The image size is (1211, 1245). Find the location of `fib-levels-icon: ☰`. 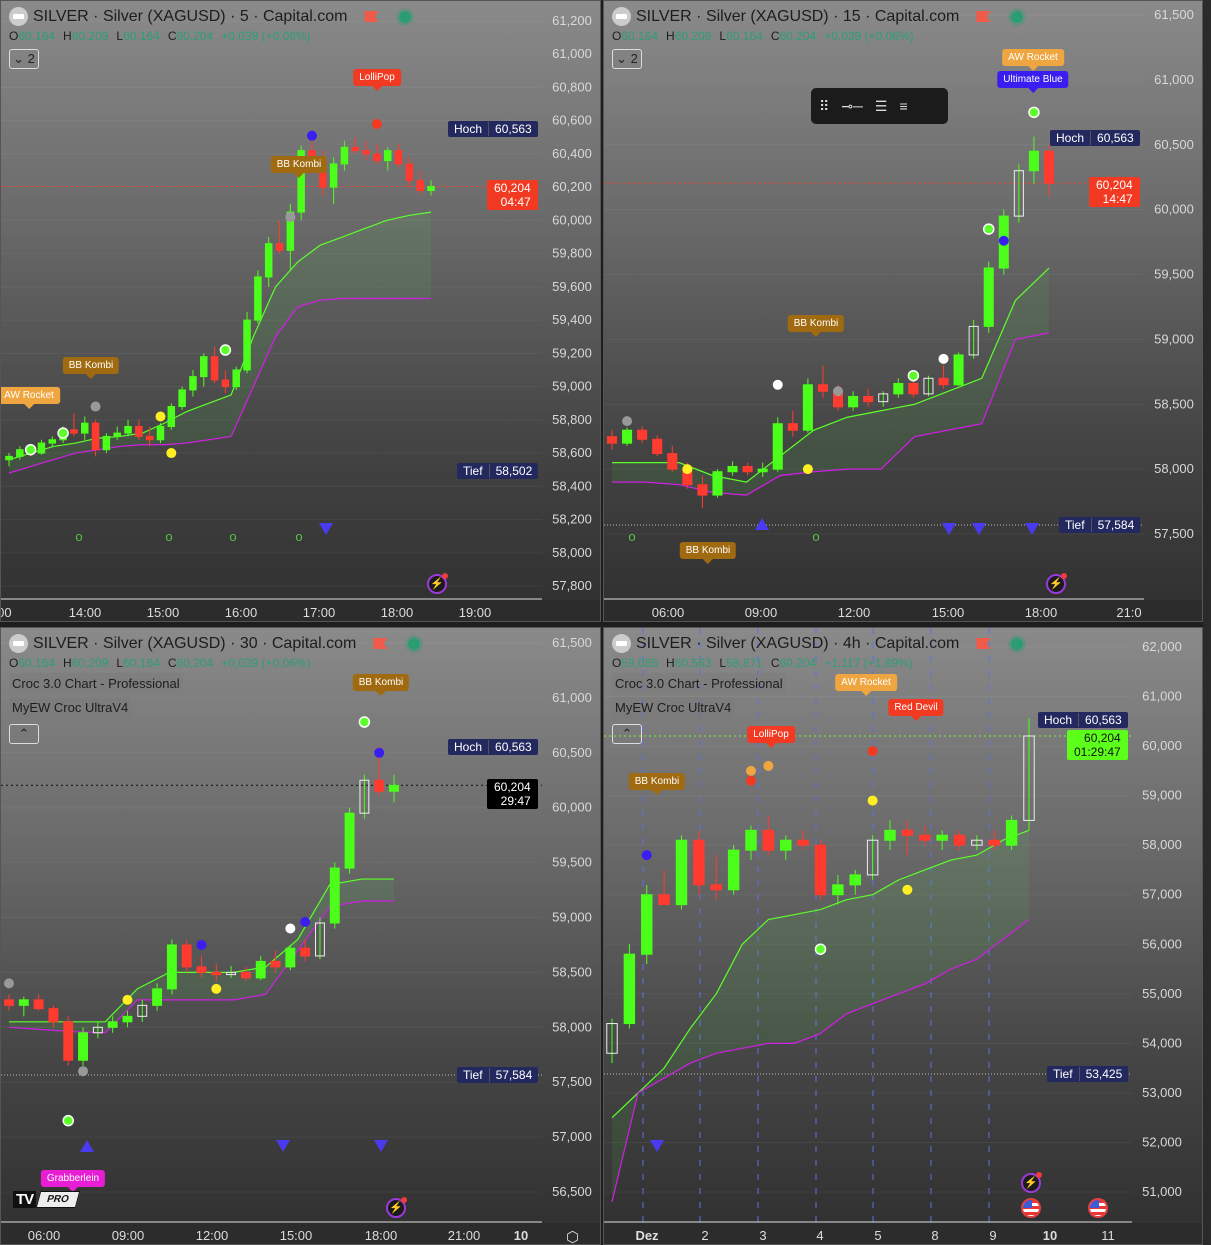

fib-levels-icon: ☰ is located at coordinates (881, 105).